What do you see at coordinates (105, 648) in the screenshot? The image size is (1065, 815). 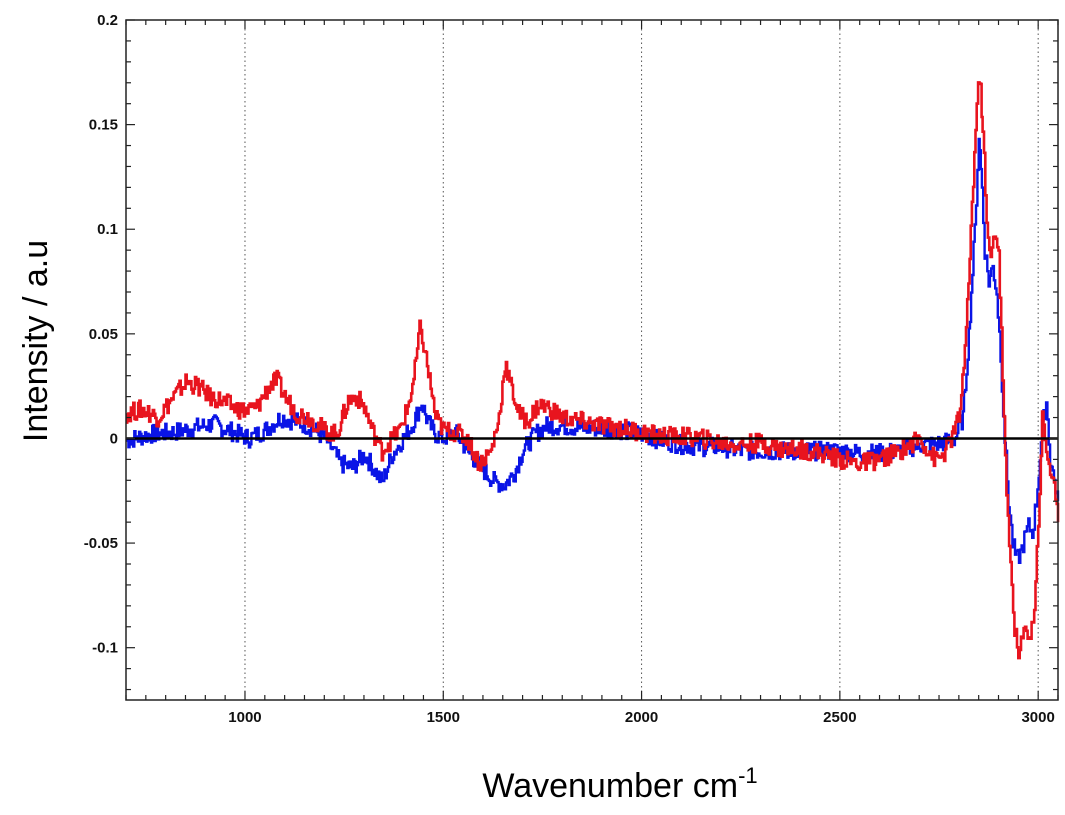 I see `y-tick-label: -0.1` at bounding box center [105, 648].